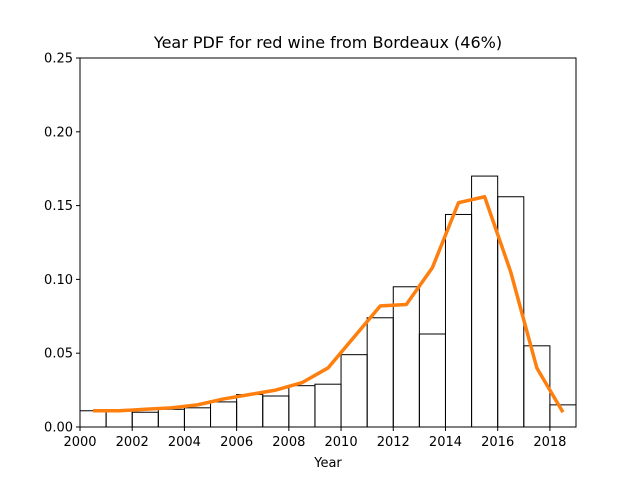  What do you see at coordinates (132, 442) in the screenshot?
I see `x-tick-label: 2002` at bounding box center [132, 442].